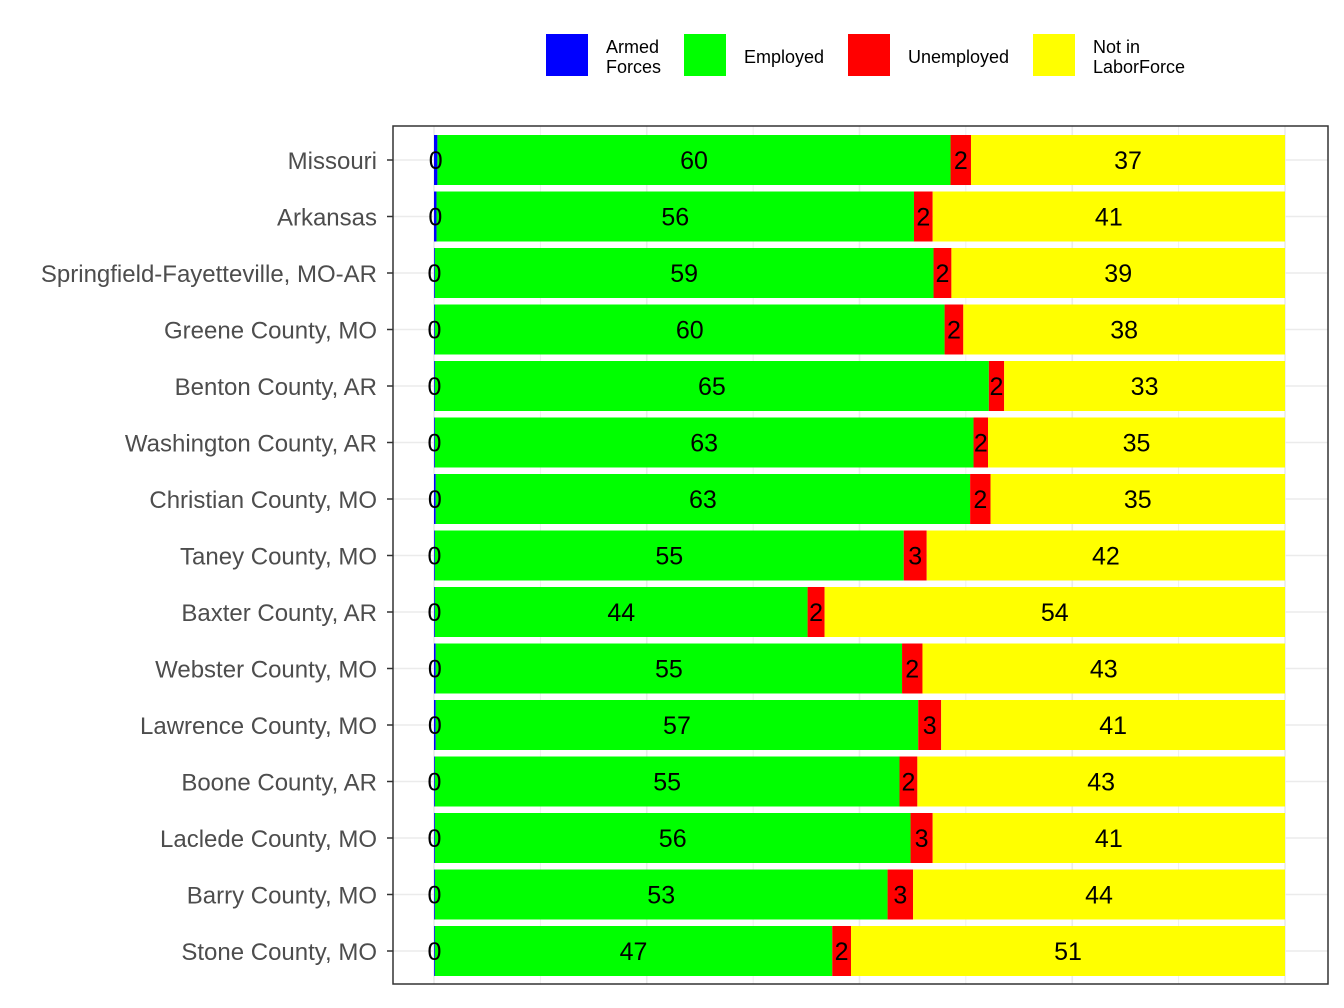 The width and height of the screenshot is (1344, 1008). What do you see at coordinates (712, 387) in the screenshot?
I see `bar-value-label: 65` at bounding box center [712, 387].